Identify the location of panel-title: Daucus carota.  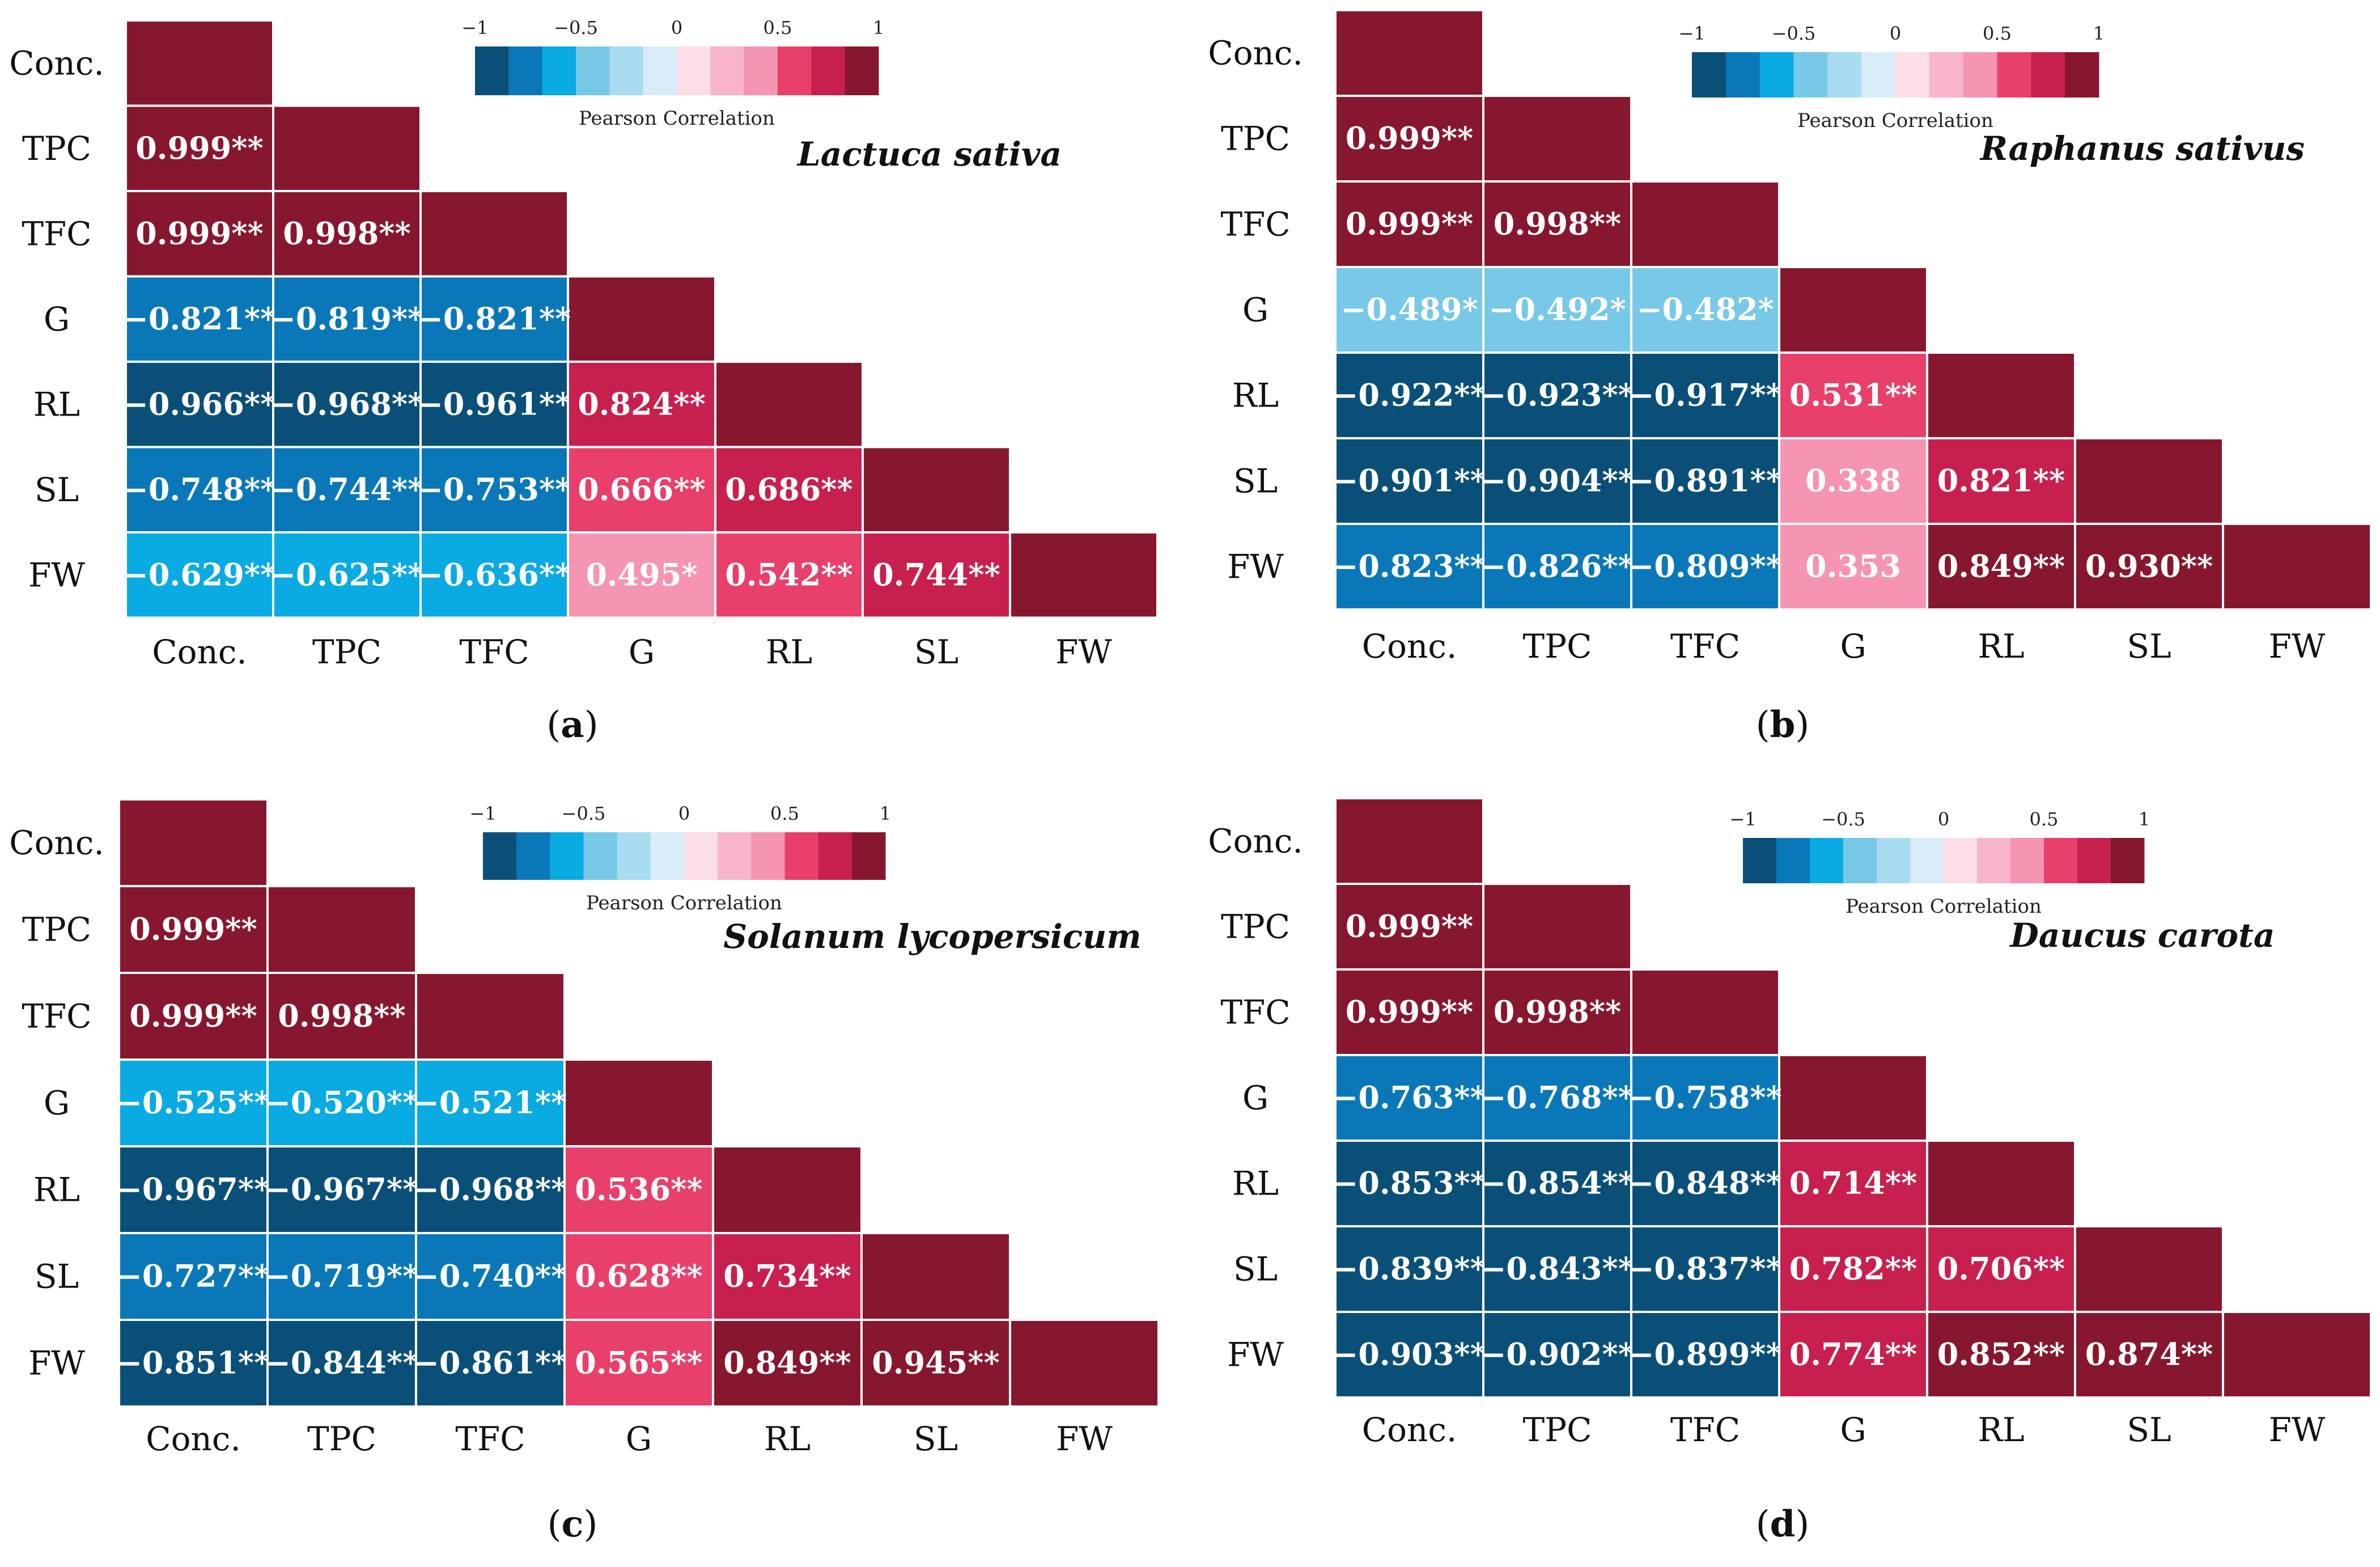
(2142, 935).